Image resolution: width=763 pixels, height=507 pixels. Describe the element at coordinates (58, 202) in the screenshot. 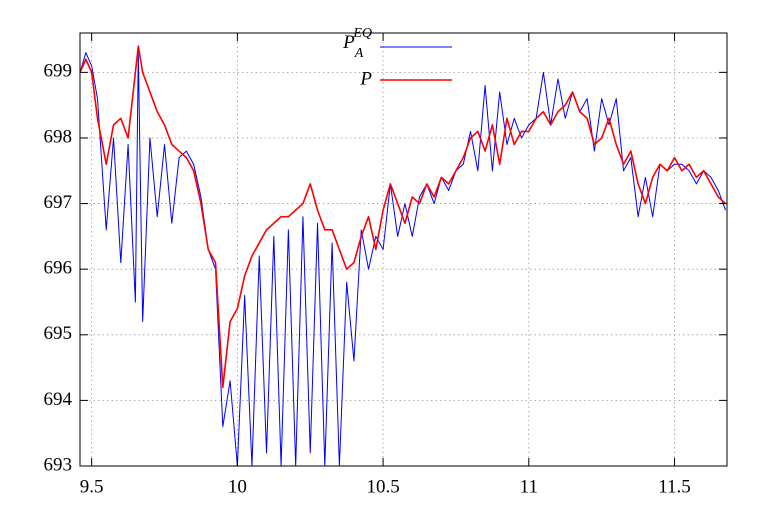

I see `y-tick-label: 697` at that location.